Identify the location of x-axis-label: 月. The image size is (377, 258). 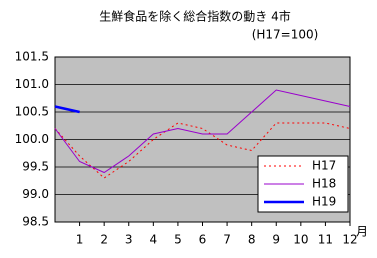
(362, 232).